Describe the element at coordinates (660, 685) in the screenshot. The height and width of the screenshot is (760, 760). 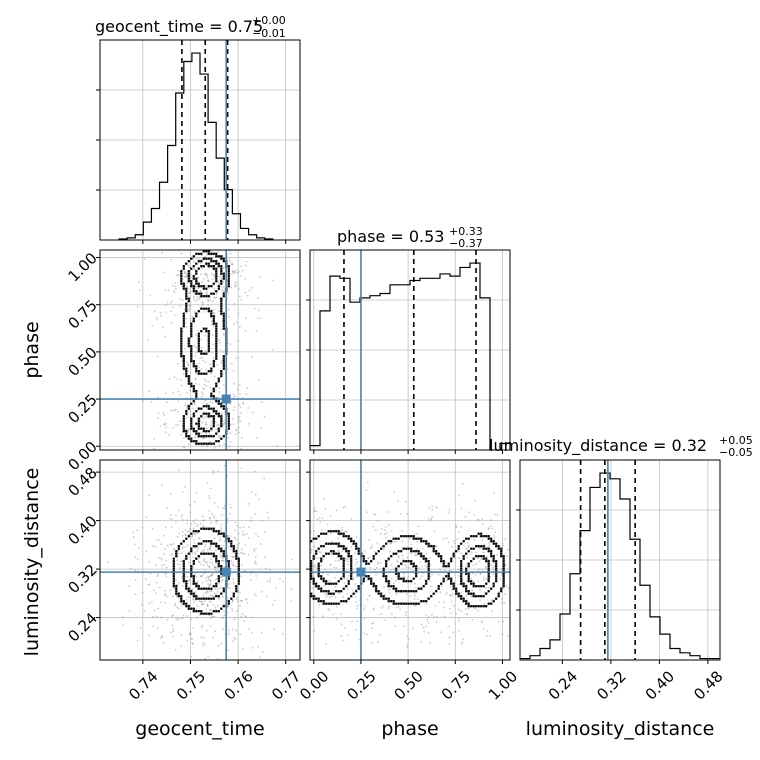
I see `xtick-label-luminosity-distance: 0.40` at that location.